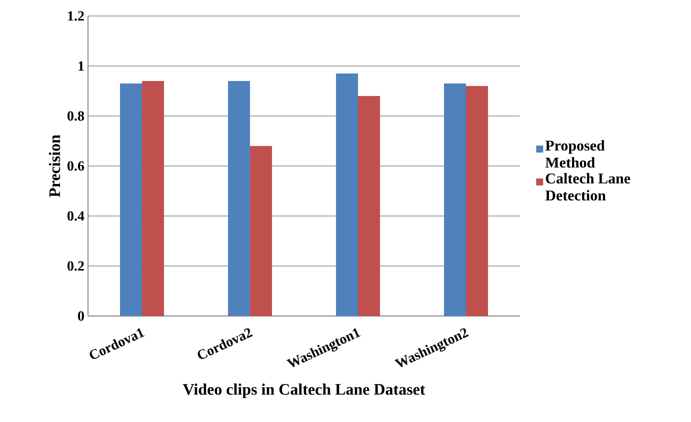  What do you see at coordinates (81, 316) in the screenshot?
I see `y-tick-label: 0` at bounding box center [81, 316].